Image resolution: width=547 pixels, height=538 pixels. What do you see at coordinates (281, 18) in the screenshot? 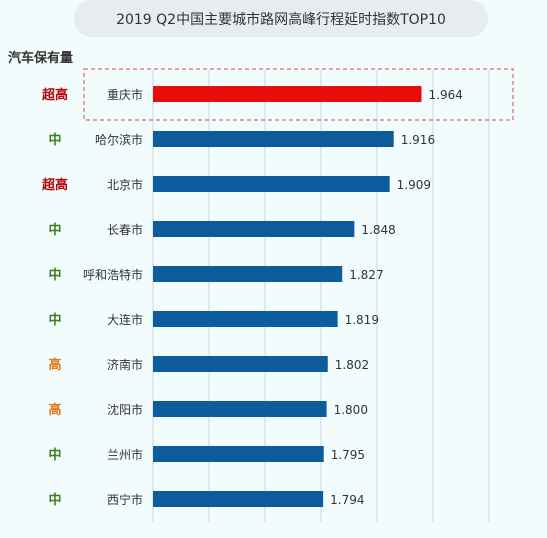
I see `chart-title: 2019 Q2中国主要城市路网高峰行程延时指数TOP10` at bounding box center [281, 18].